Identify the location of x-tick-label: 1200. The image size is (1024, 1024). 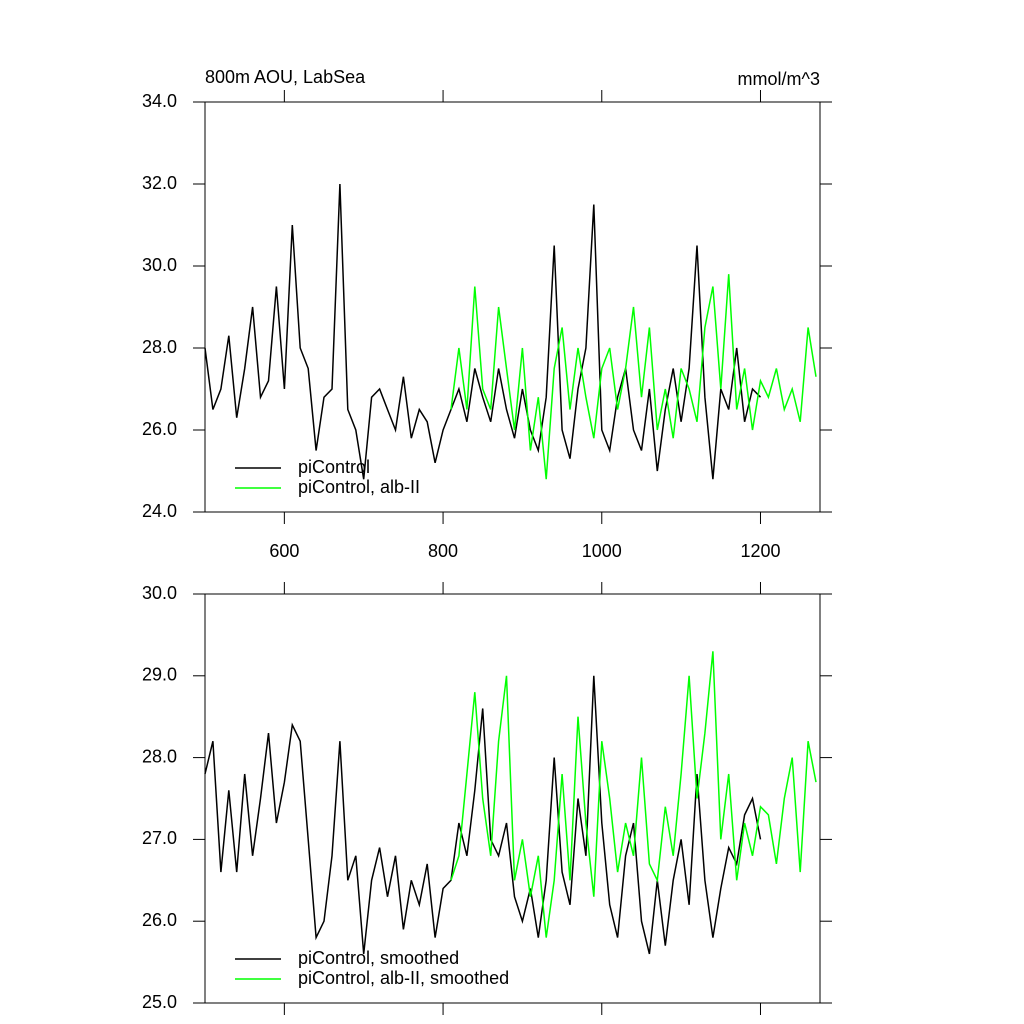
(760, 551).